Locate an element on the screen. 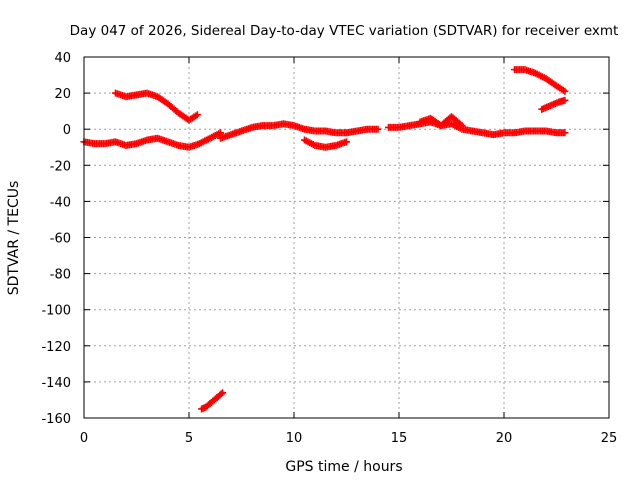  y-tick-label: 20 is located at coordinates (62, 94).